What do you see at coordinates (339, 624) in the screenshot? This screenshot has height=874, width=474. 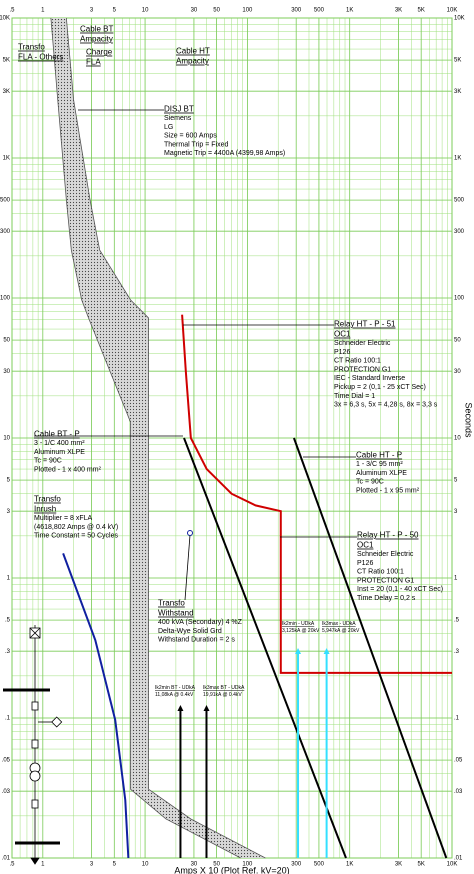 I see `arrow-label: Ik3max - UDkA` at bounding box center [339, 624].